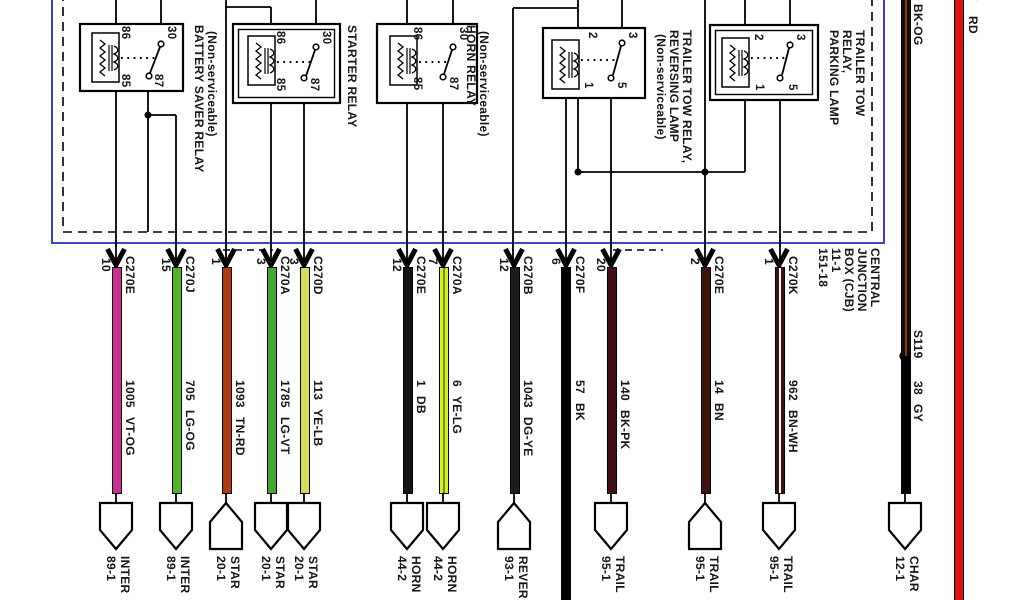 Image resolution: width=1024 pixels, height=600 pixels. What do you see at coordinates (836, 260) in the screenshot?
I see `cjb-label-line4: 11-1` at bounding box center [836, 260].